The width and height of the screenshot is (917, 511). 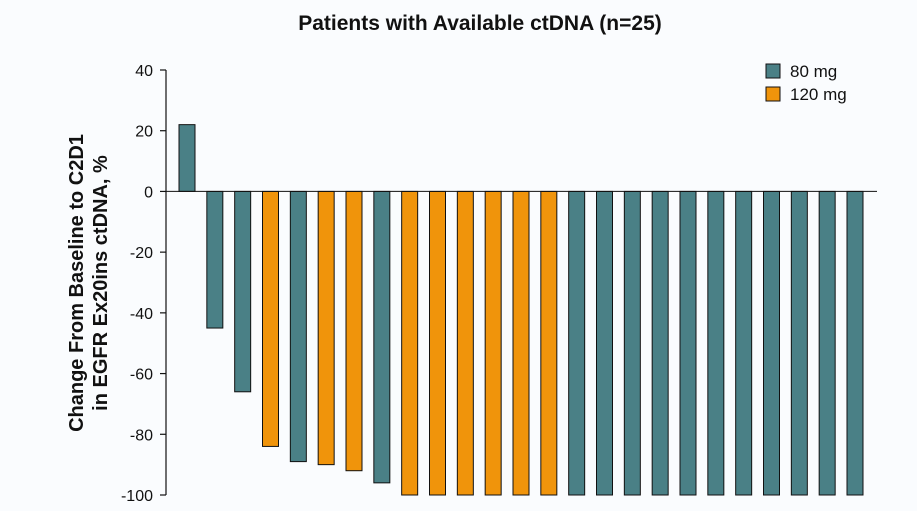 I want to click on y-tick-label: 20, so click(x=144, y=132).